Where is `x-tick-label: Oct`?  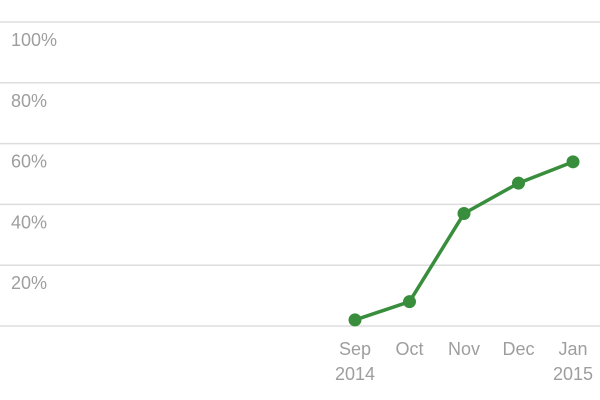
x-tick-label: Oct is located at coordinates (409, 349).